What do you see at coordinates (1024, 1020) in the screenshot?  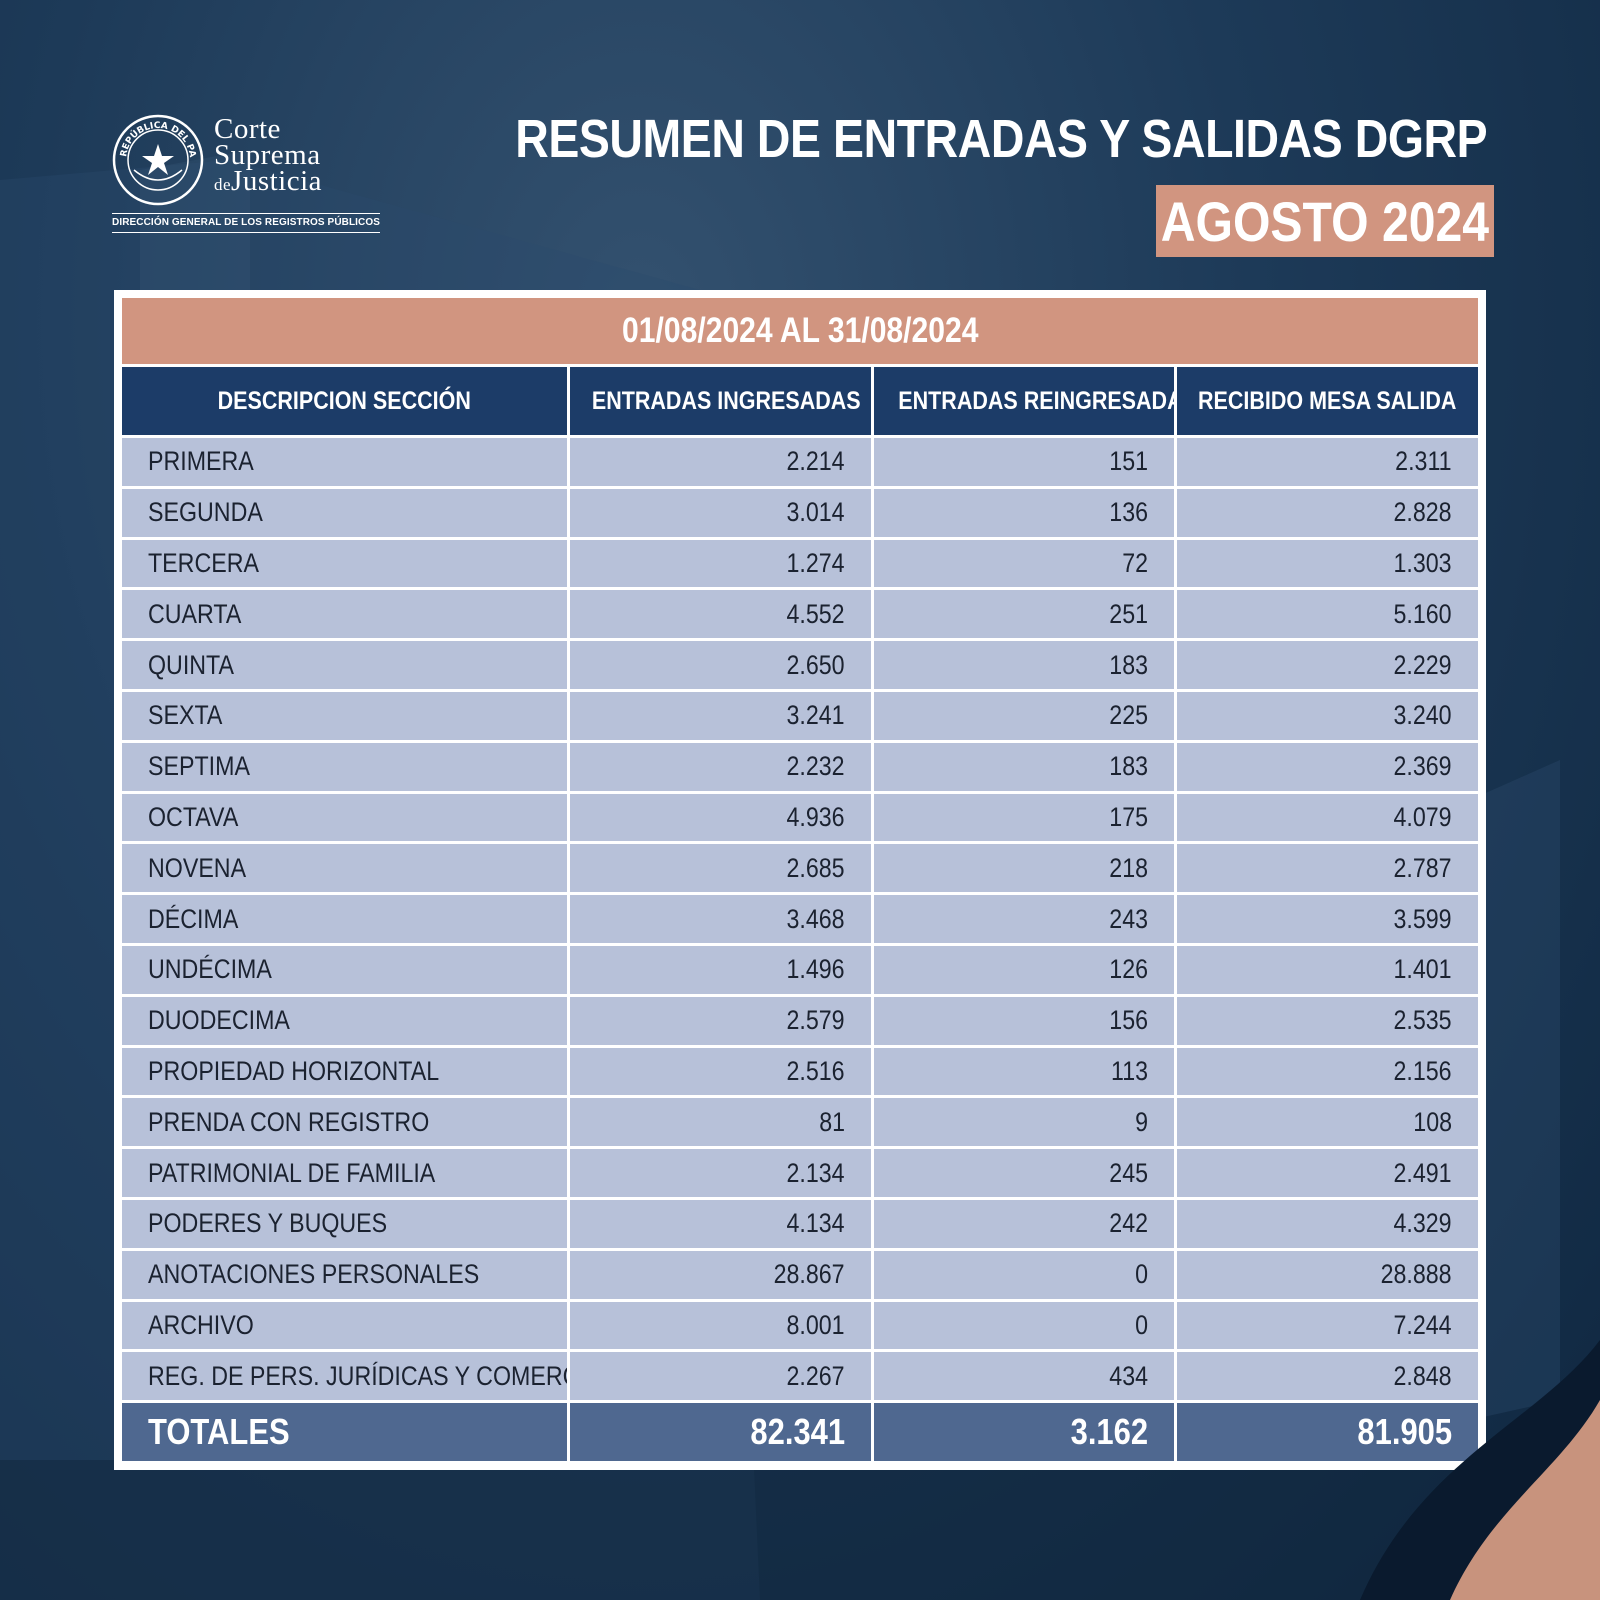 I see `reingresadas-cell: 156` at bounding box center [1024, 1020].